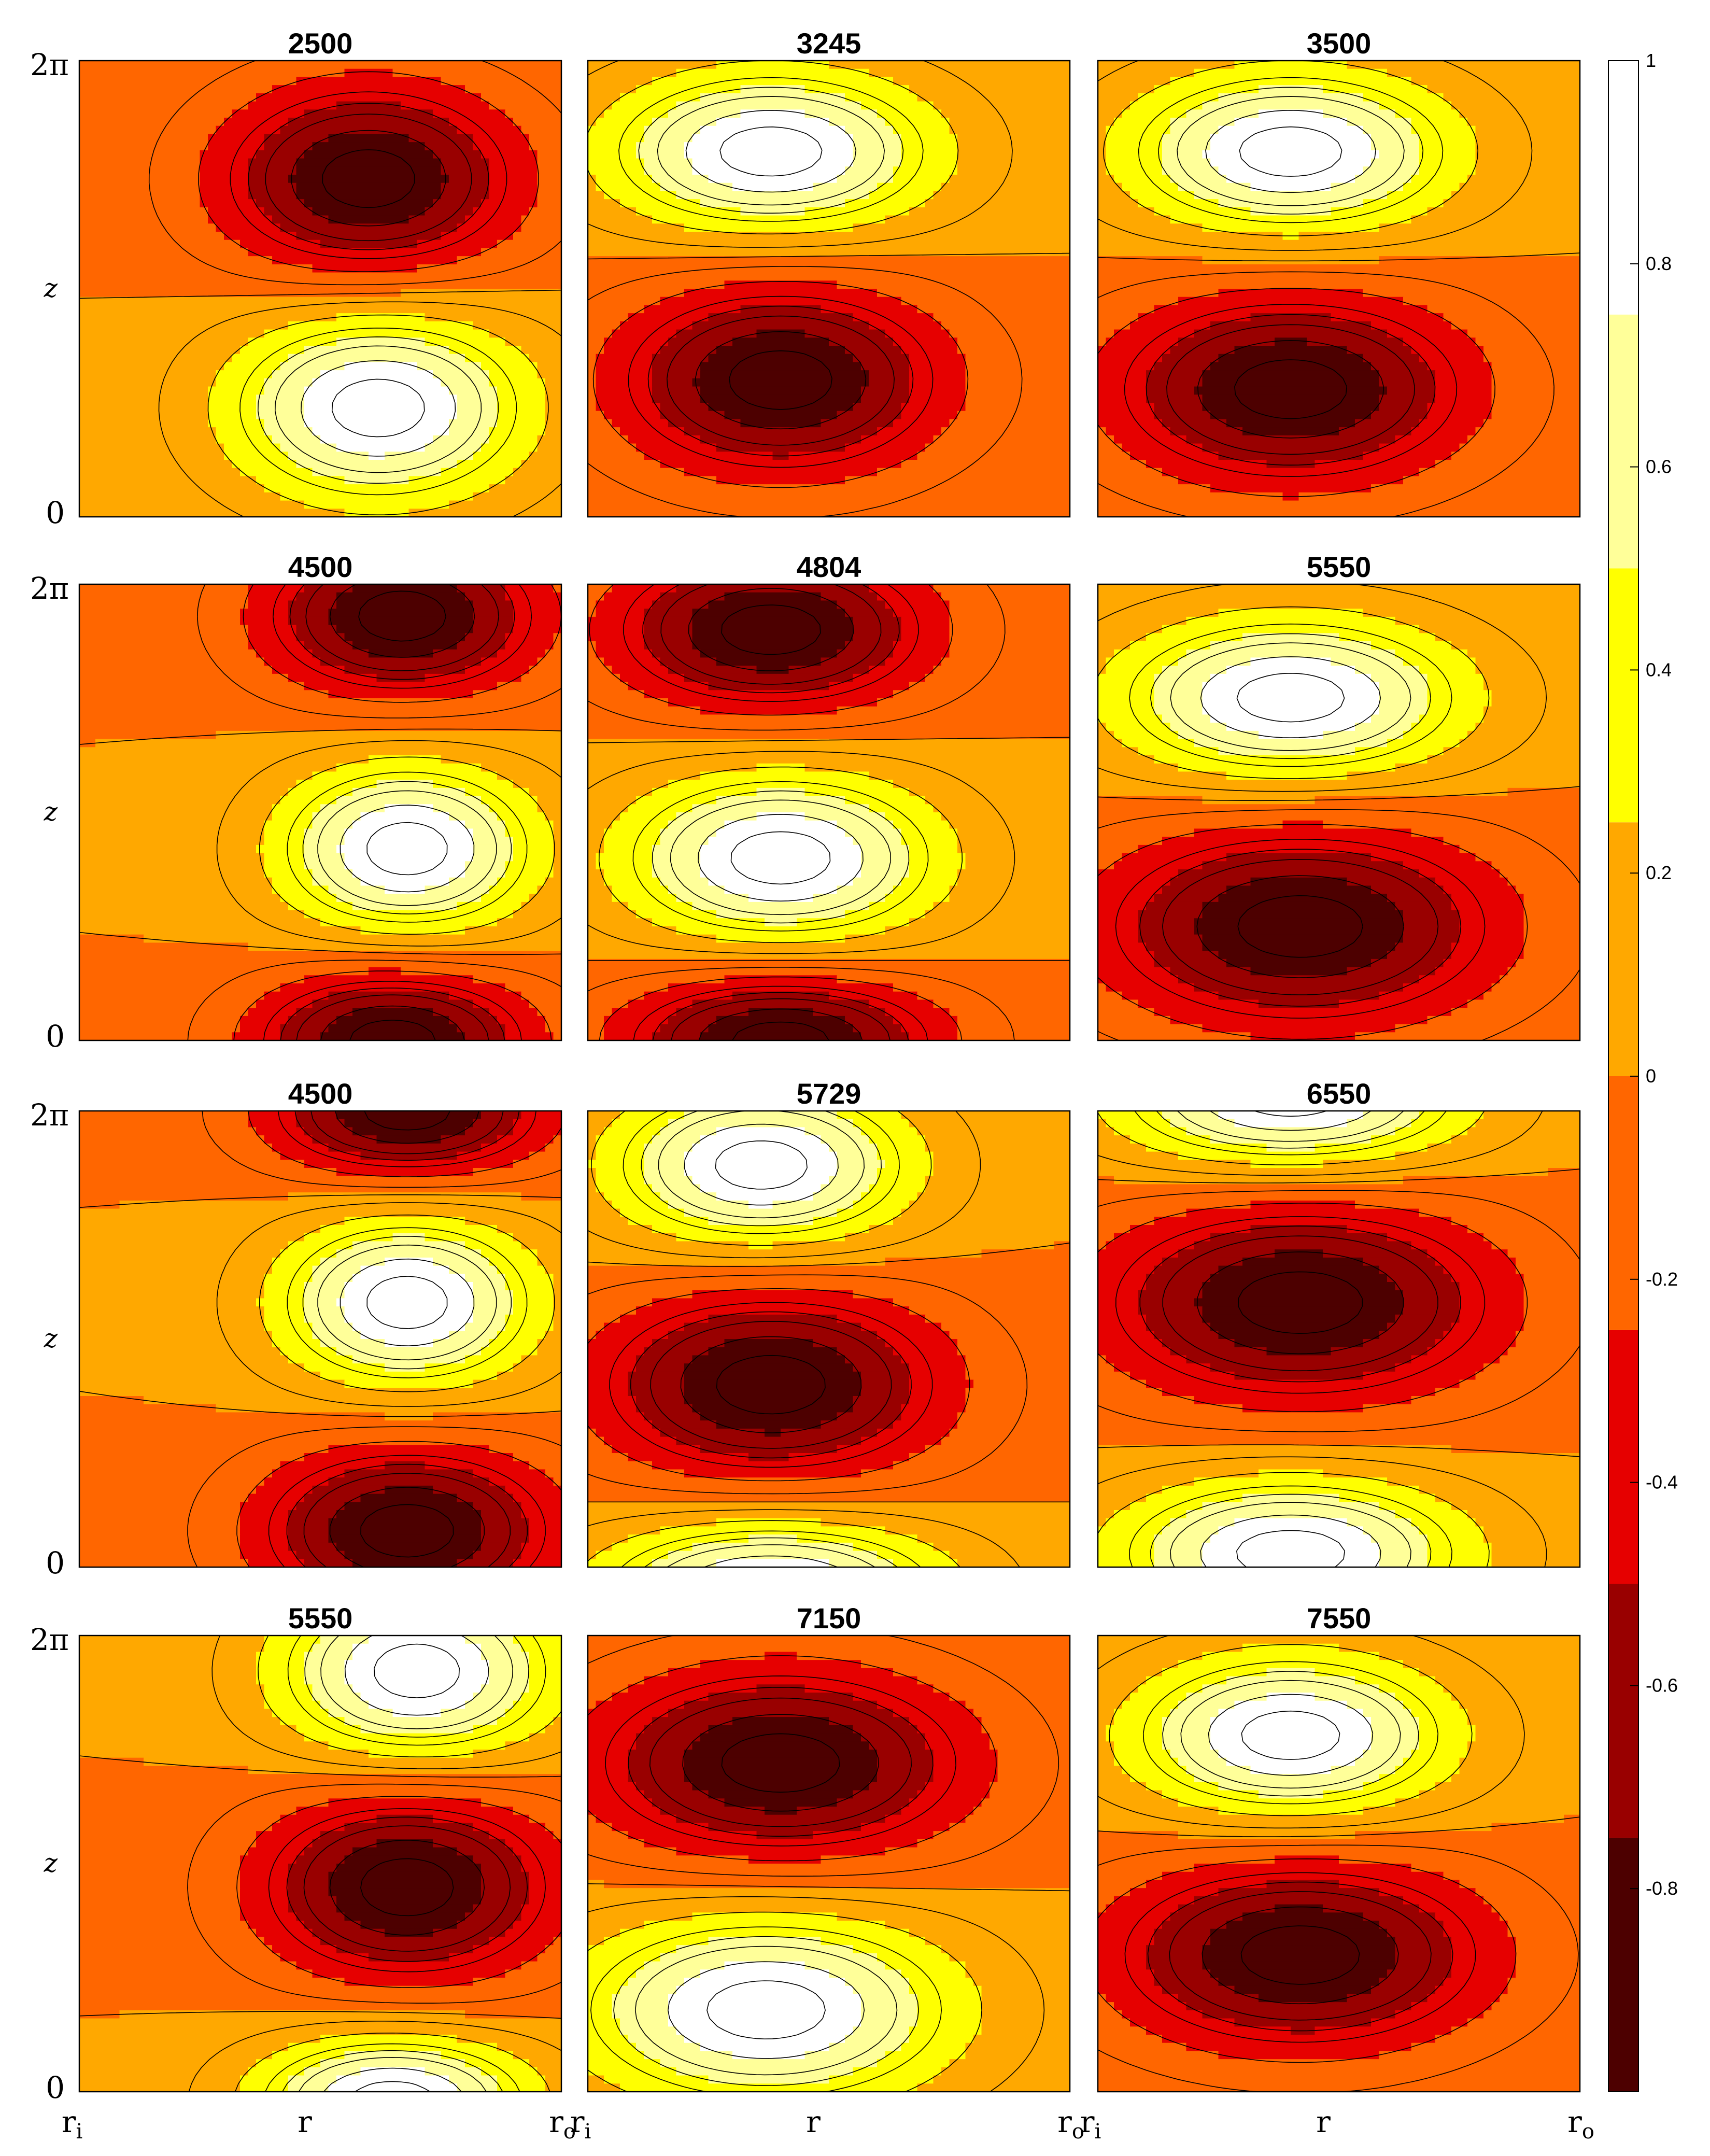  I want to click on ytick-top: 2π, so click(49, 1115).